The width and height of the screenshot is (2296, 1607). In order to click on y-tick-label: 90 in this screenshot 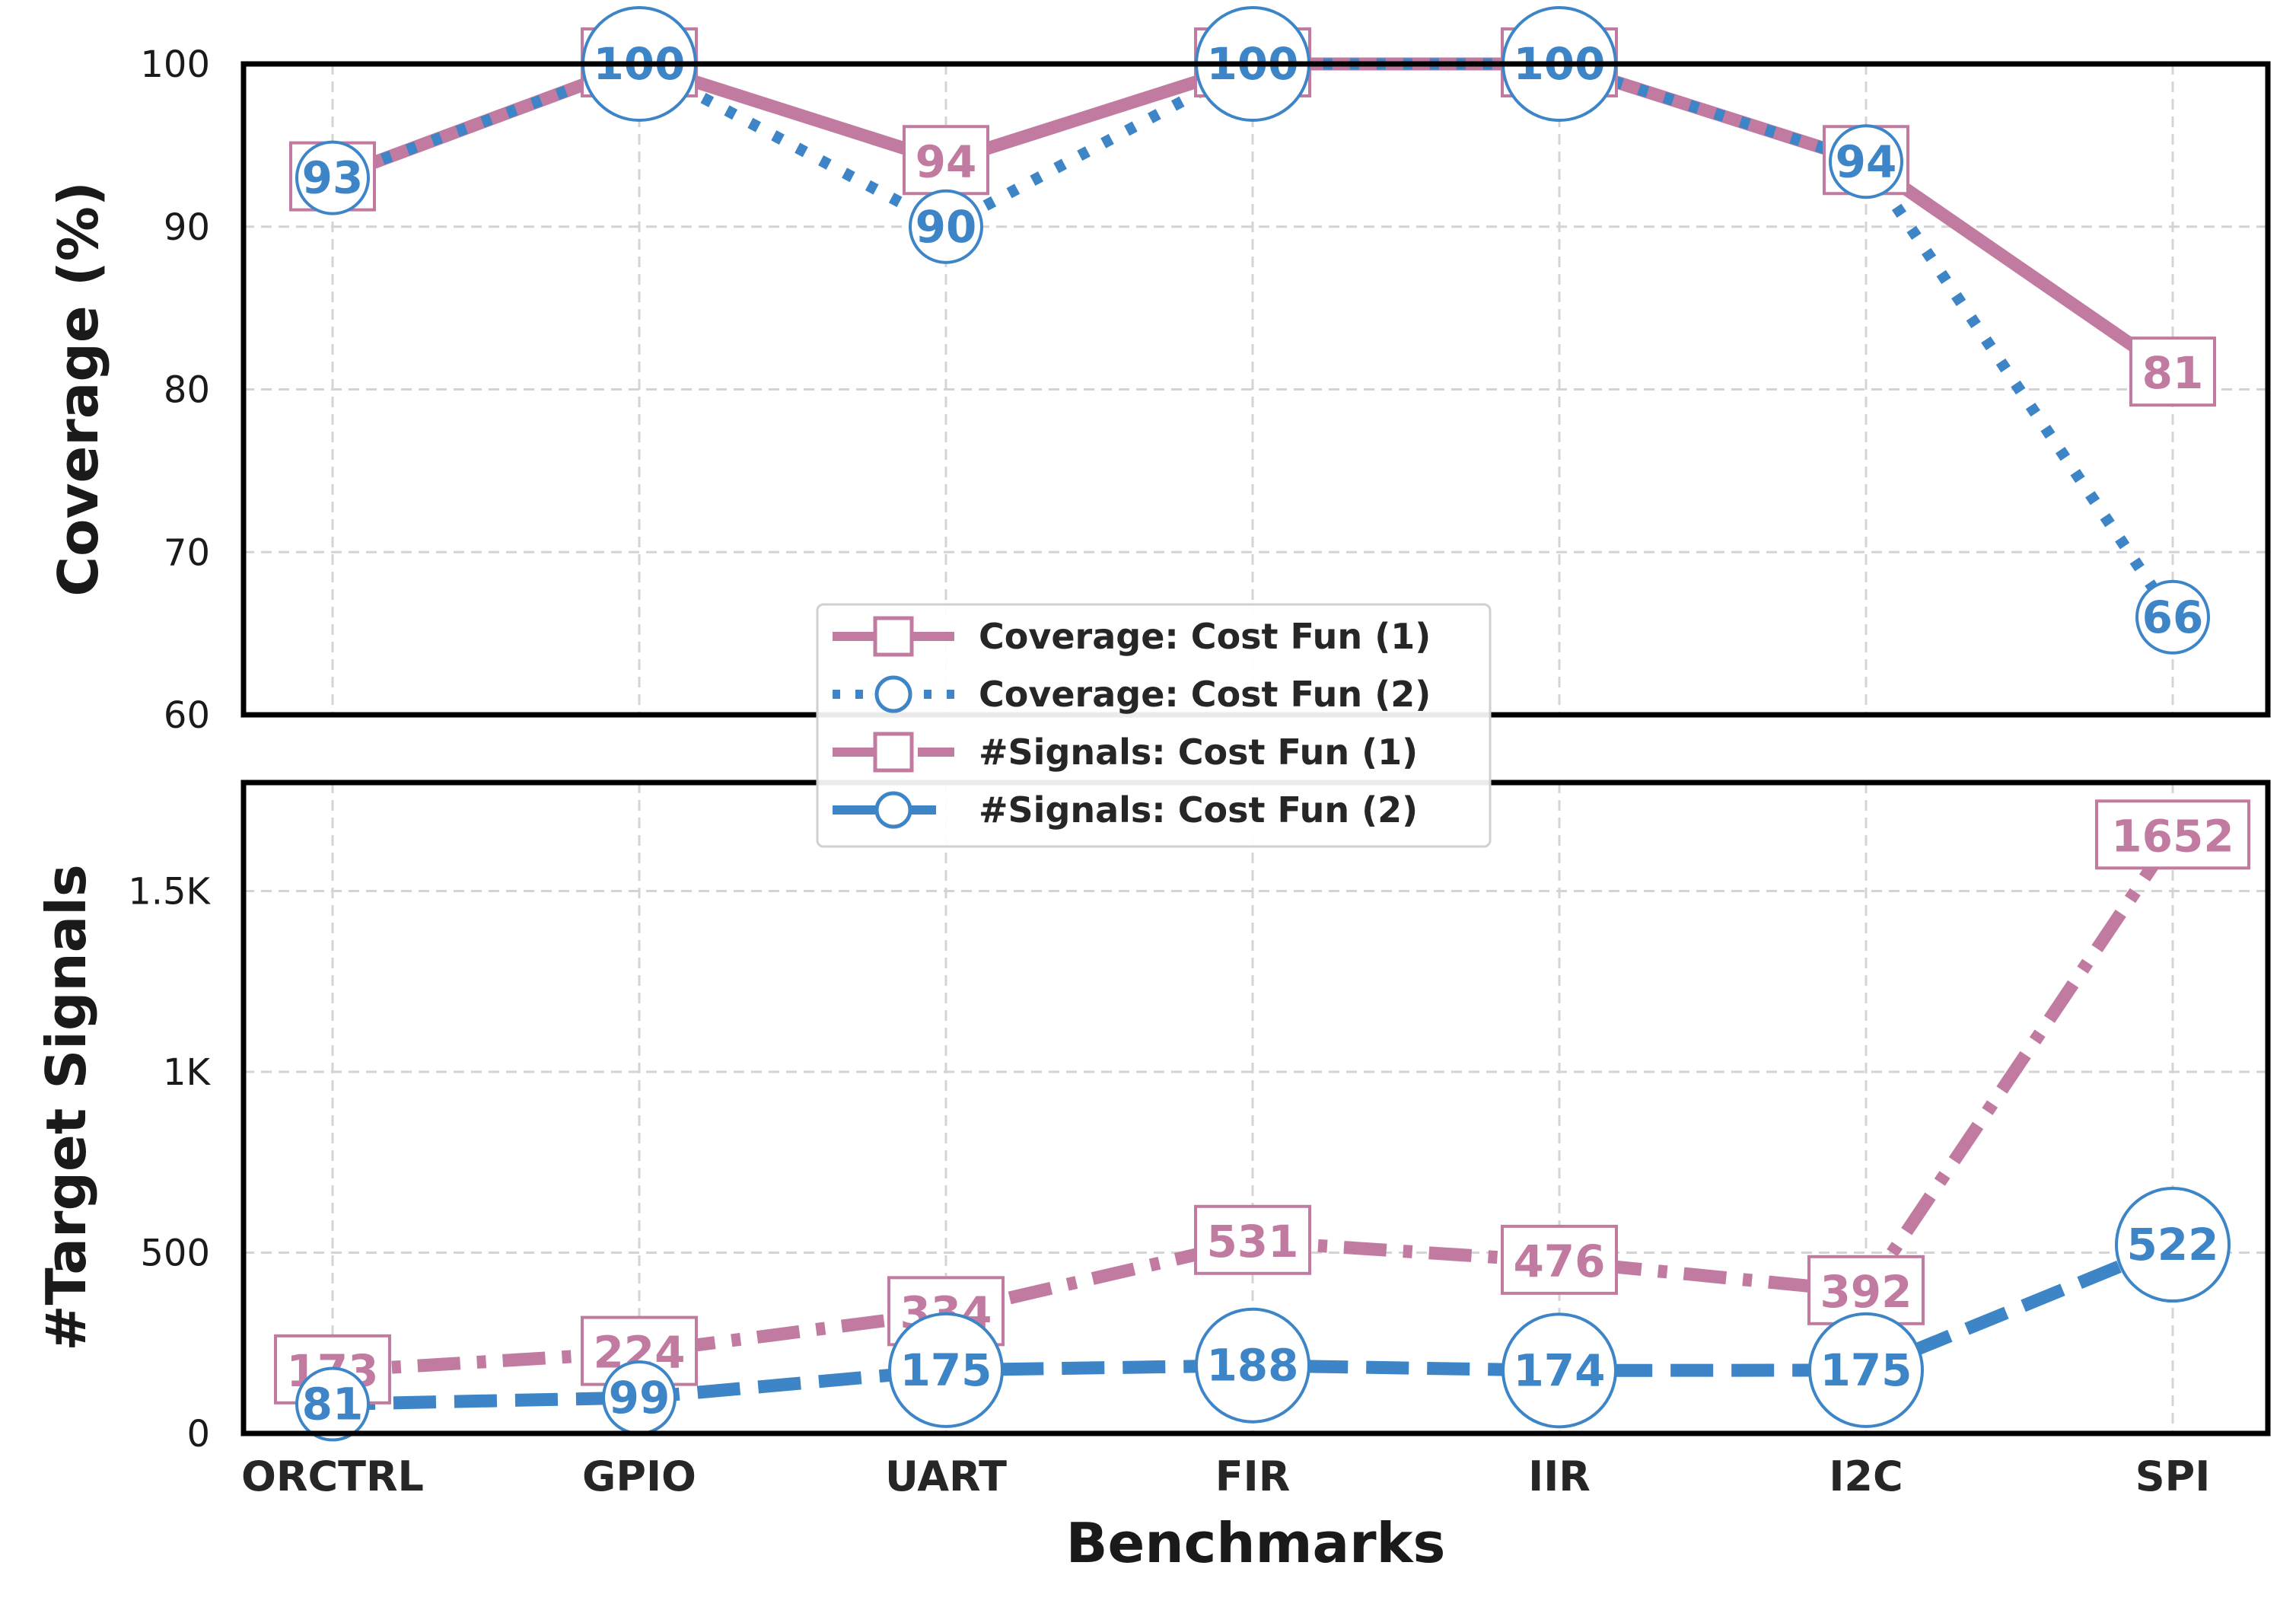, I will do `click(187, 227)`.